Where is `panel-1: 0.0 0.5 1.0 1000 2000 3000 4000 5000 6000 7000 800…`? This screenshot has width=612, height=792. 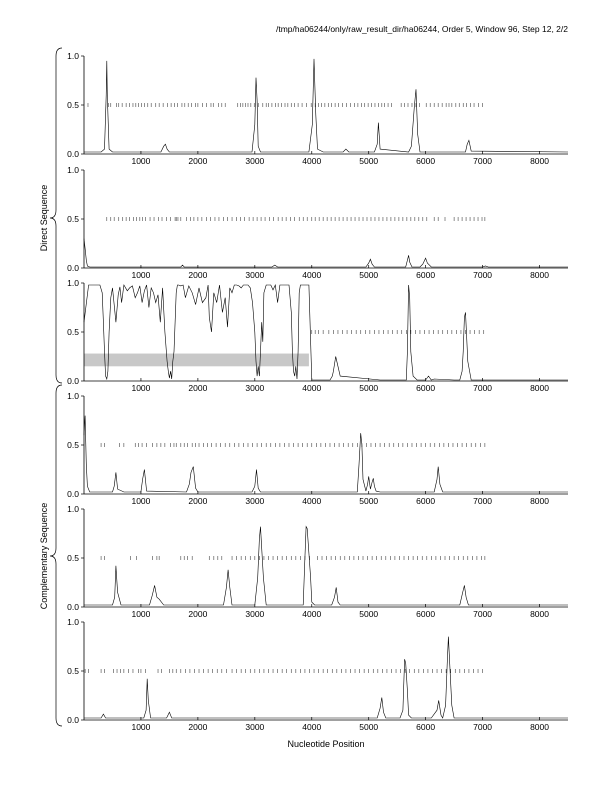
panel-1: 0.0 0.5 1.0 1000 2000 3000 4000 5000 6000 7000 800… is located at coordinates (318, 108).